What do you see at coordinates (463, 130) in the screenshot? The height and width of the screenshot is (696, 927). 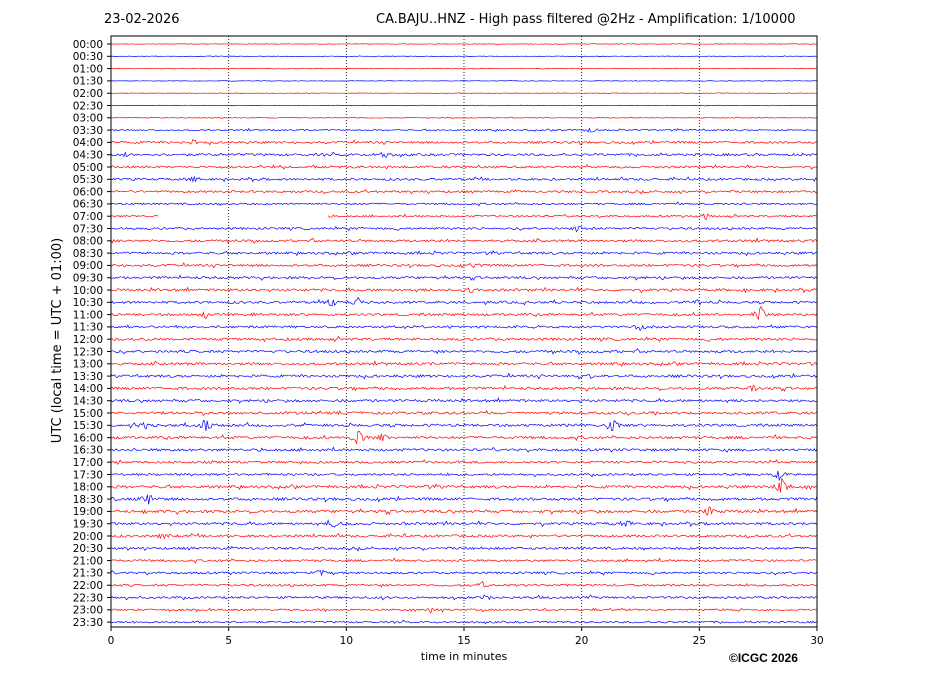 I see `trace-03:30` at bounding box center [463, 130].